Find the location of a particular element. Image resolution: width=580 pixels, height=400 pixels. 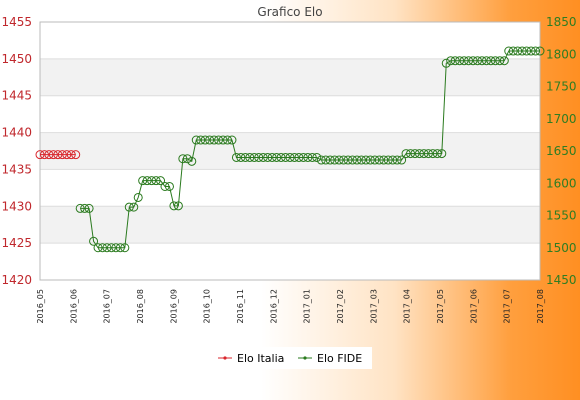

x-tick-label: 2017_07 is located at coordinates (507, 306).